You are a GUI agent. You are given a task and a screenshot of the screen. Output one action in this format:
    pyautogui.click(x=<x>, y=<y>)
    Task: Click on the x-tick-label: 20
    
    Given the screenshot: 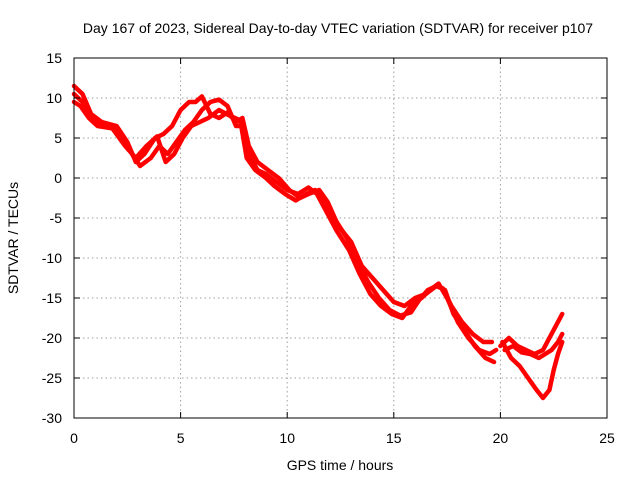 What is the action you would take?
    pyautogui.click(x=501, y=438)
    